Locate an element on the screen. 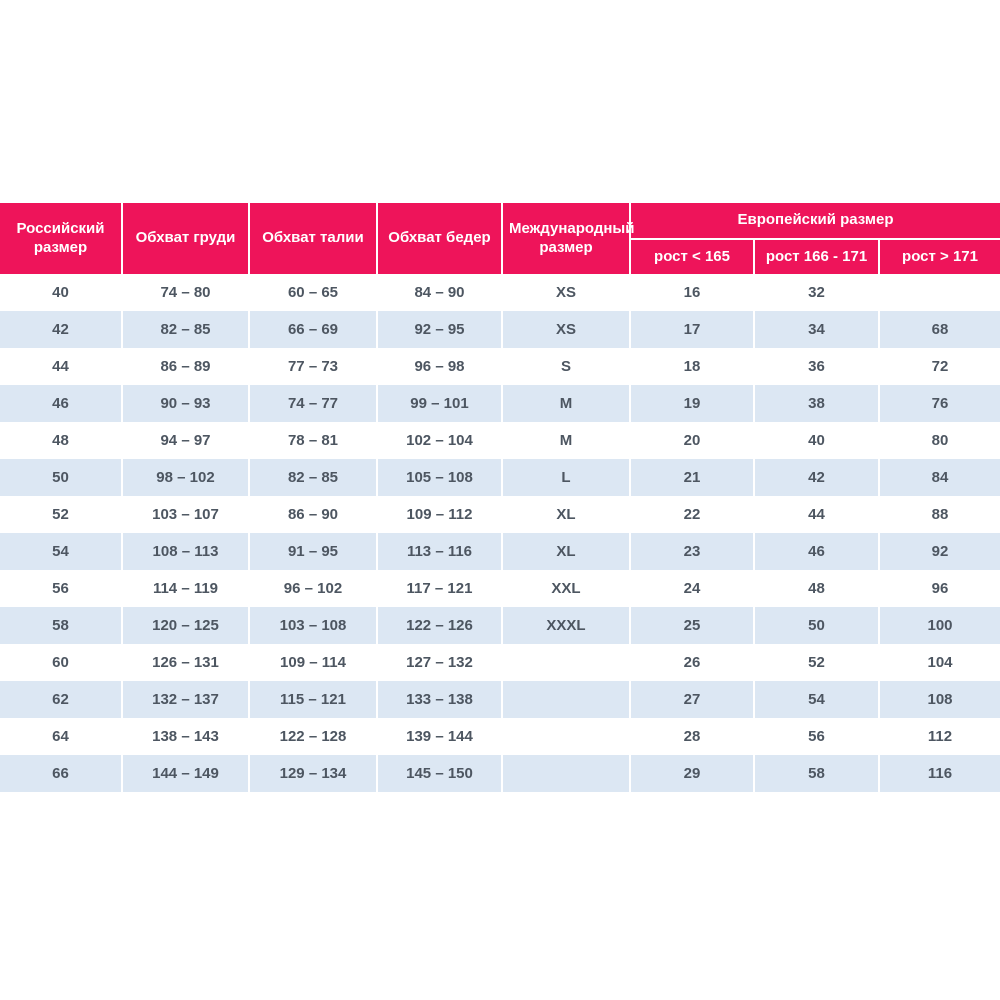  table-cell: 60 – 65 is located at coordinates (312, 292).